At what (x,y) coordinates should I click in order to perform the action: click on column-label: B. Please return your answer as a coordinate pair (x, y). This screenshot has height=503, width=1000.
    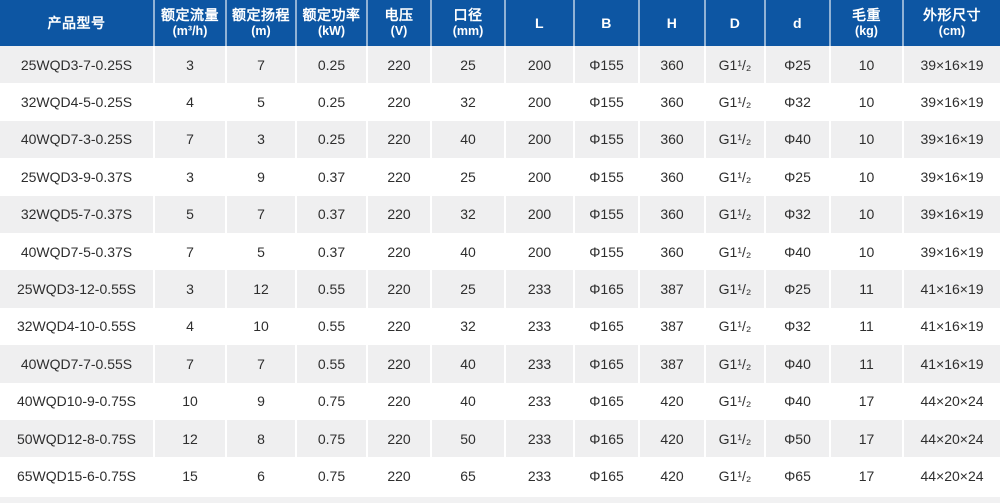
    Looking at the image, I should click on (606, 22).